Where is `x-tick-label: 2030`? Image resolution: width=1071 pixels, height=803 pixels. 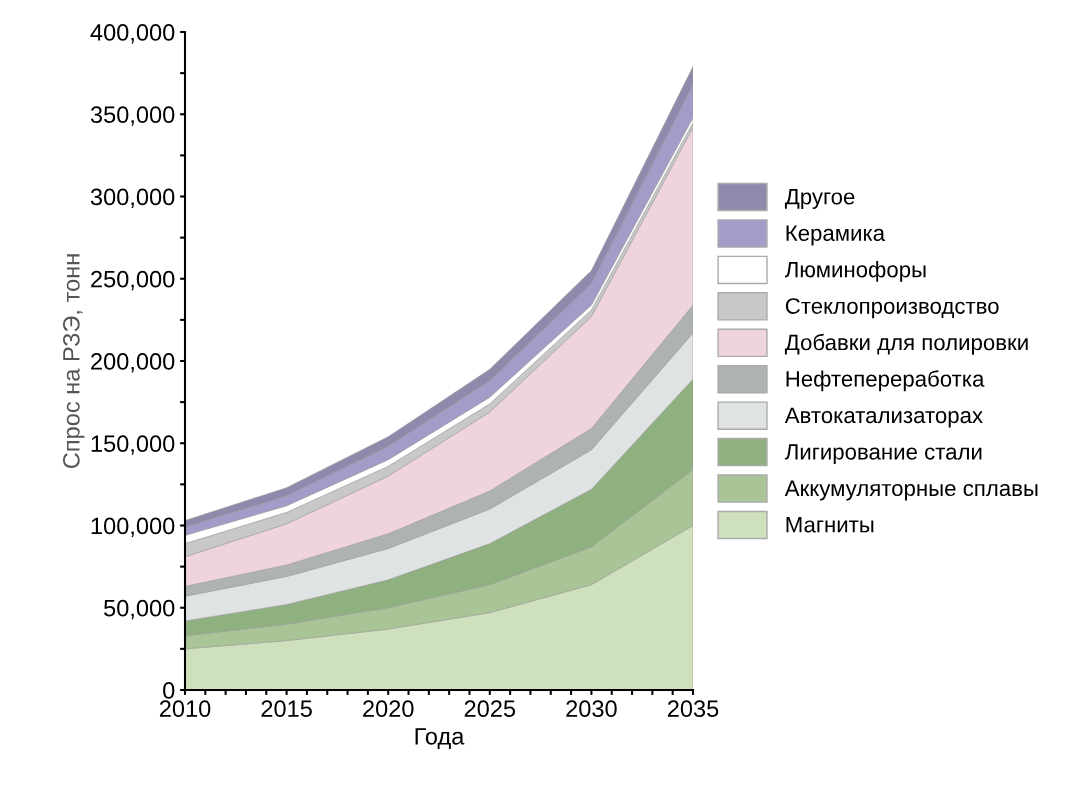 x-tick-label: 2030 is located at coordinates (591, 709).